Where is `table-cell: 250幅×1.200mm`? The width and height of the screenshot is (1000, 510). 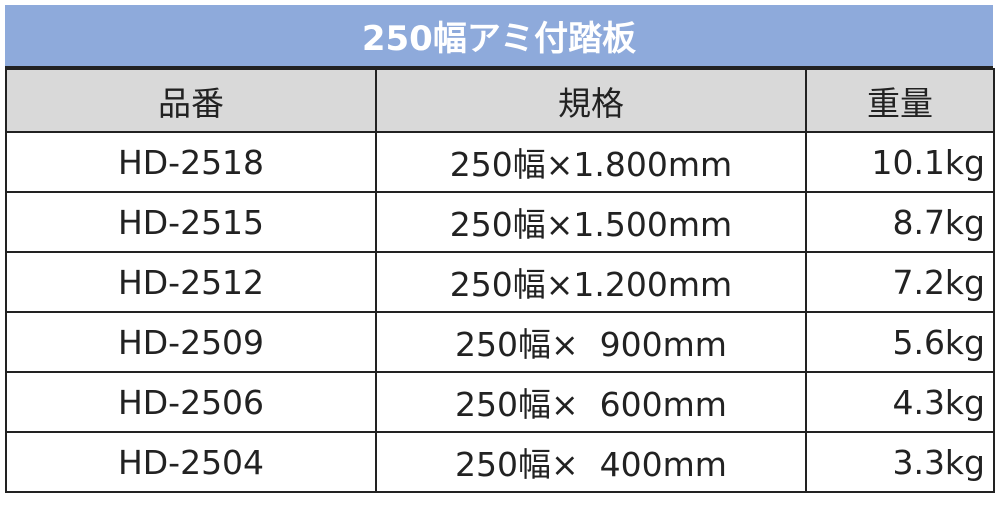
table-cell: 250幅×1.200mm is located at coordinates (591, 282).